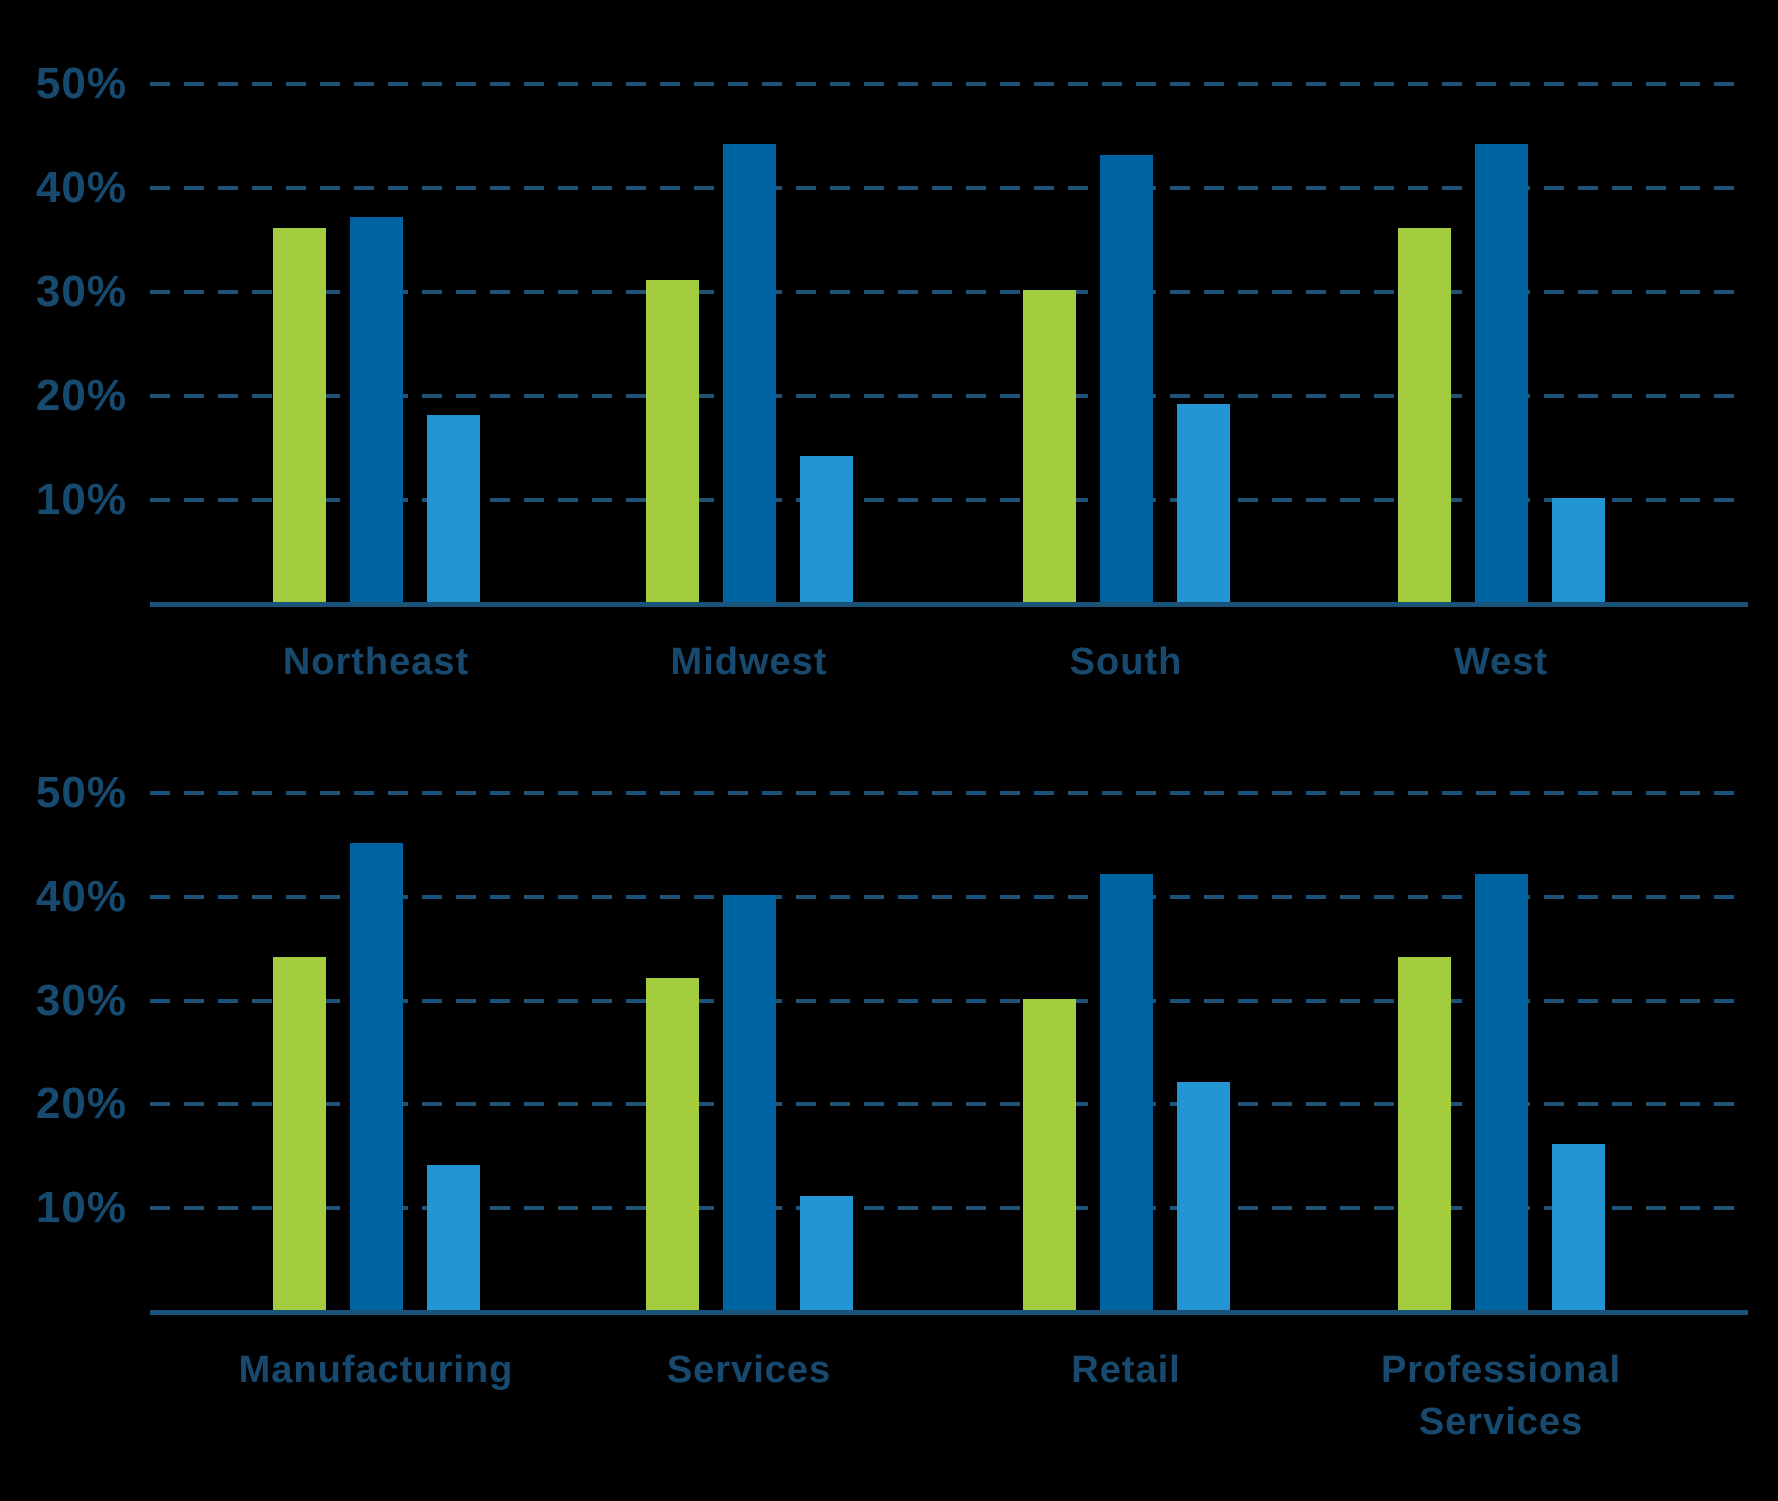 Image resolution: width=1778 pixels, height=1501 pixels. Describe the element at coordinates (1126, 662) in the screenshot. I see `x-axis-category-label: South` at that location.